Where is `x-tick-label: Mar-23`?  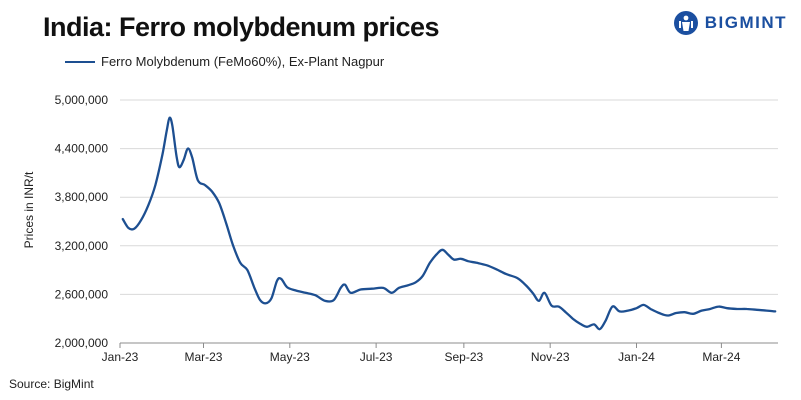 x-tick-label: Mar-23 is located at coordinates (203, 357).